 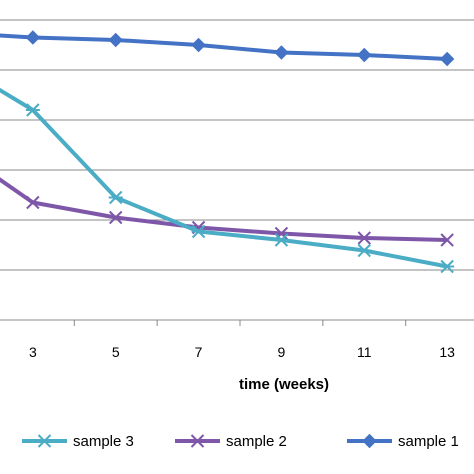 What do you see at coordinates (103, 441) in the screenshot?
I see `legend-label: sample 3` at bounding box center [103, 441].